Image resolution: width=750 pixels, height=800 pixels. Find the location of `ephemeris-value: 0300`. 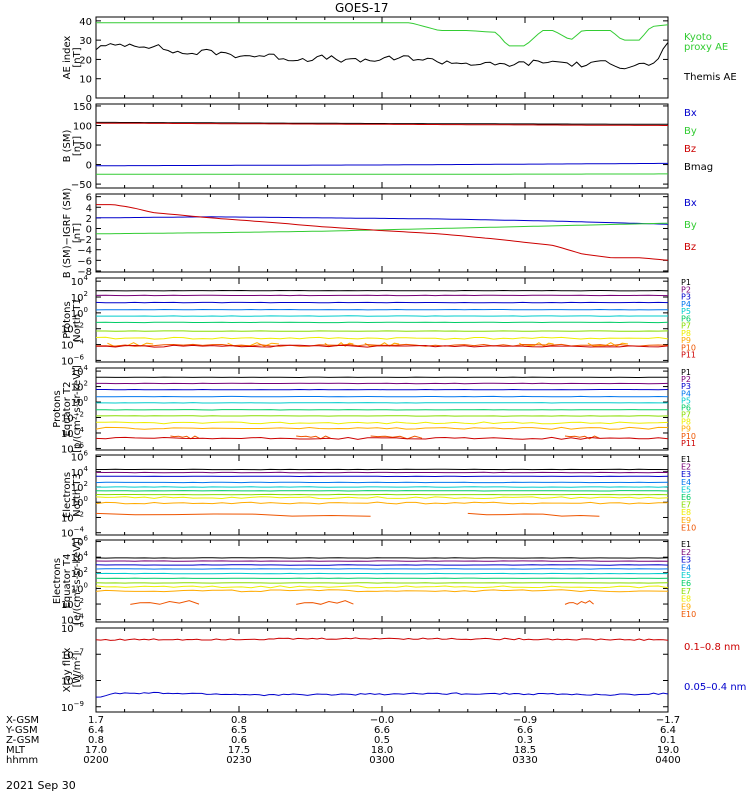

ephemeris-value: 0300 is located at coordinates (381, 760).